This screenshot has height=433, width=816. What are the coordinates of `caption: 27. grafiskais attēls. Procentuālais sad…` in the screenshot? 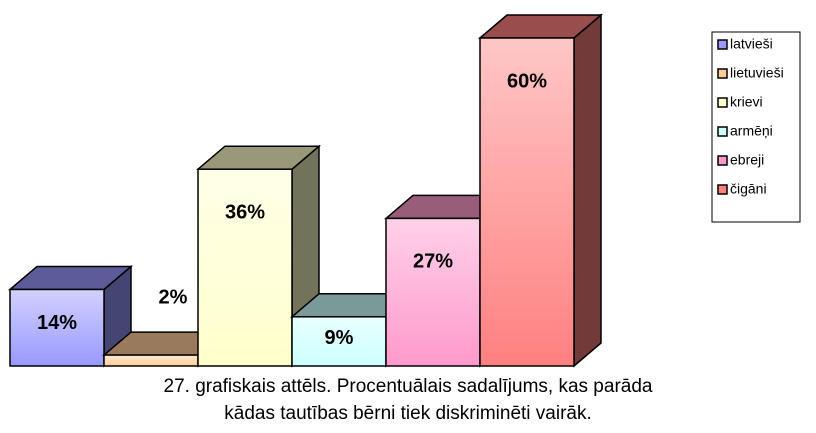 It's located at (408, 386).